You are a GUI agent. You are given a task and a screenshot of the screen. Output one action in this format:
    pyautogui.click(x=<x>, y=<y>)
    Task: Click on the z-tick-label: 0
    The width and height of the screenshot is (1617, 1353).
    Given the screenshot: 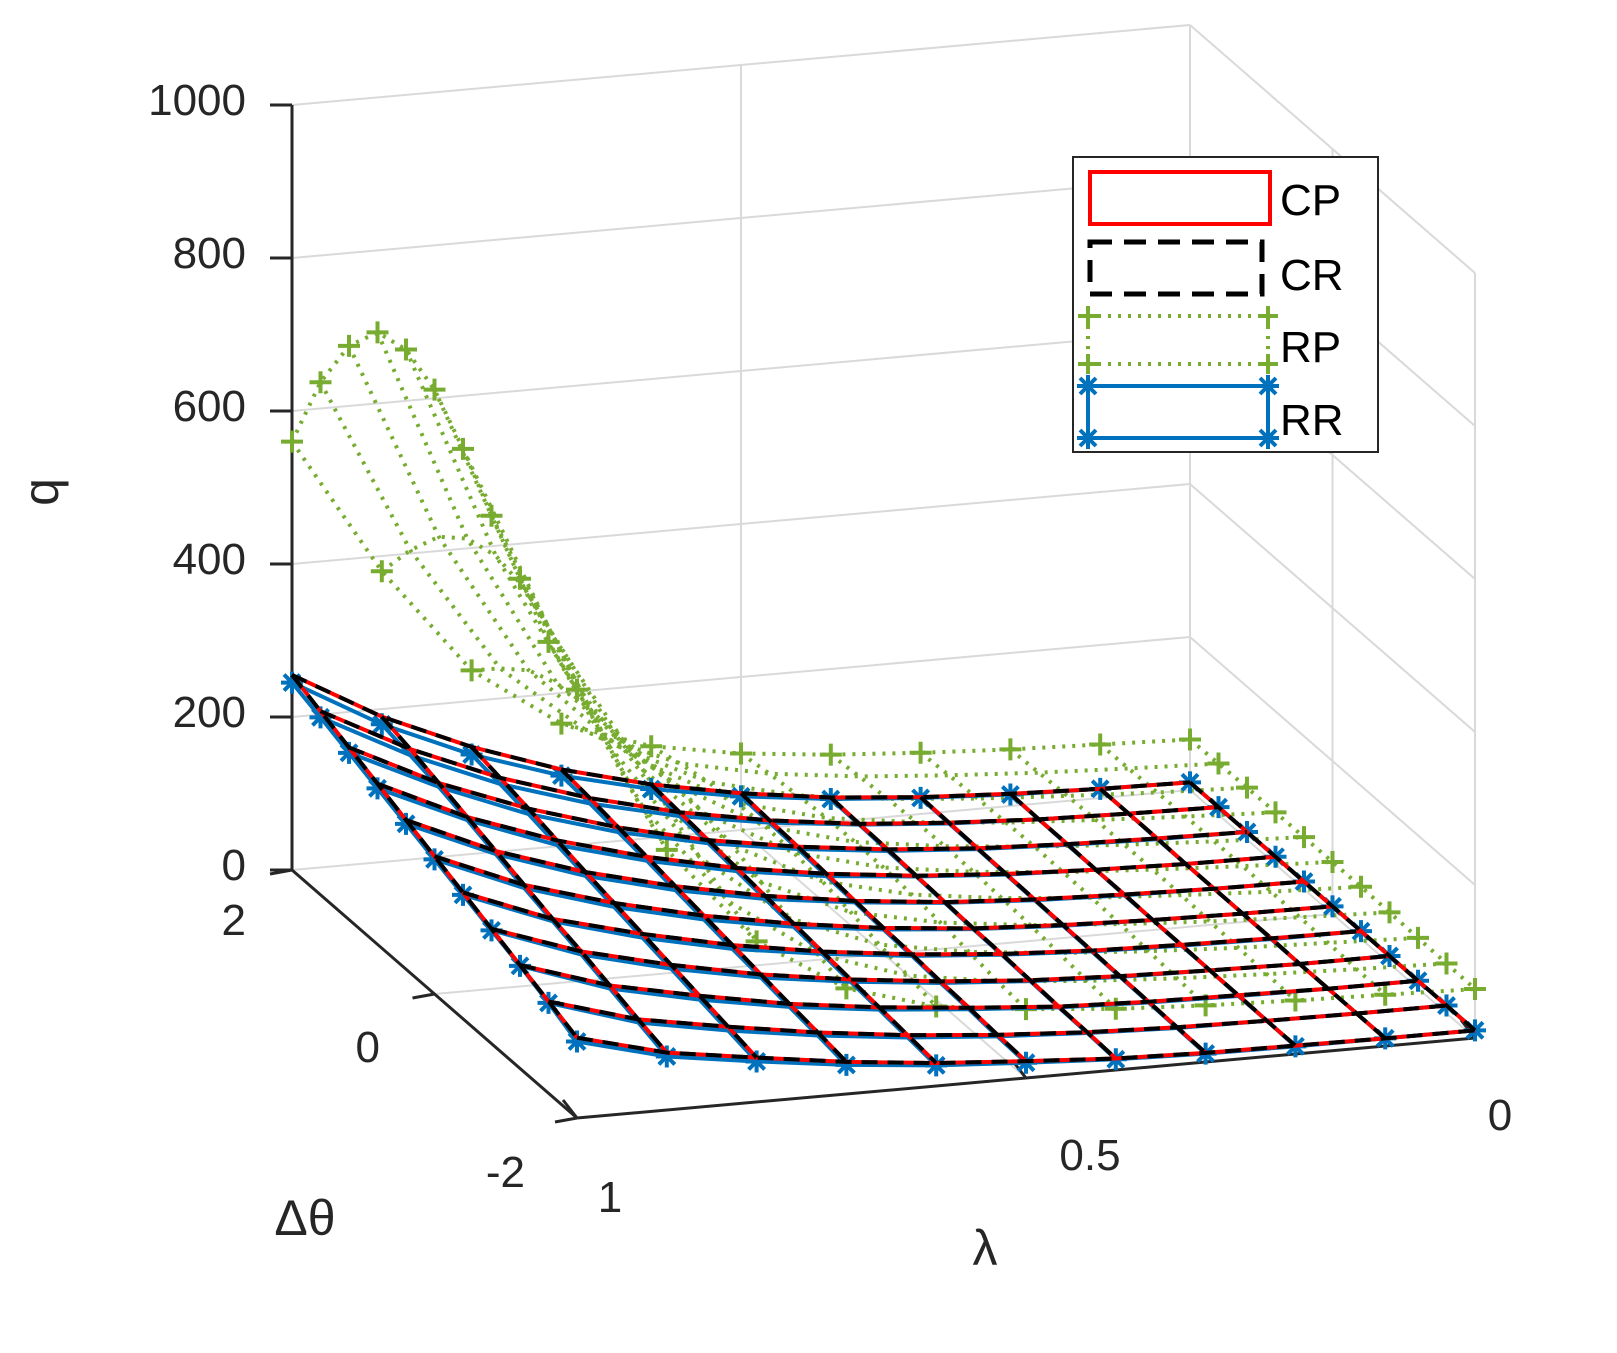 What is the action you would take?
    pyautogui.click(x=234, y=865)
    